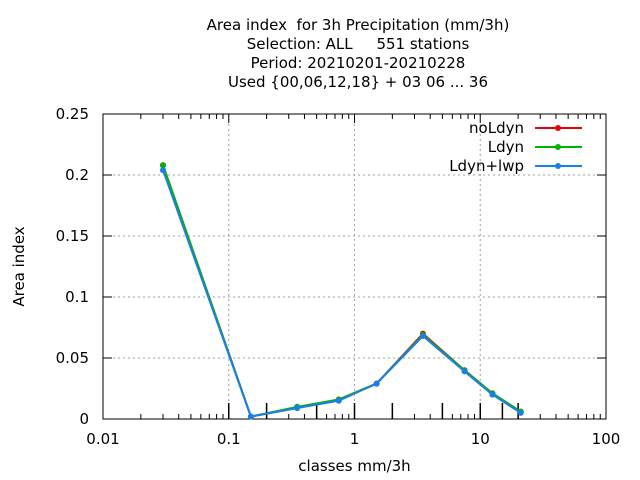 The height and width of the screenshot is (480, 640). I want to click on x-tick-label: 100, so click(606, 439).